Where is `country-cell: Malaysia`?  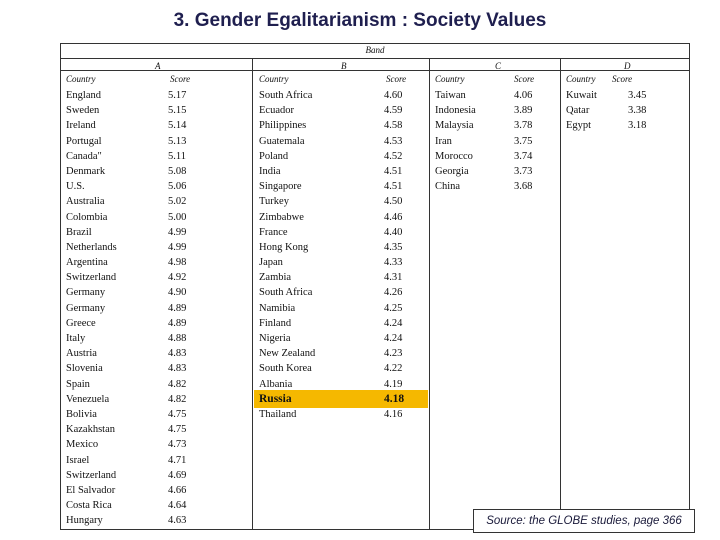
country-cell: Malaysia is located at coordinates (454, 126).